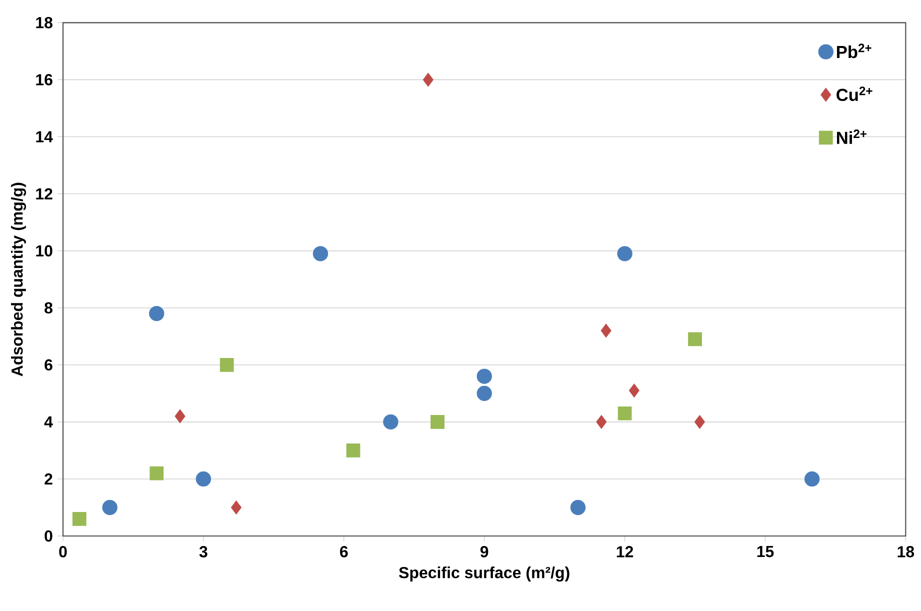  What do you see at coordinates (18, 279) in the screenshot?
I see `y-axis-title: Adsorbed quantity (mg/g)` at bounding box center [18, 279].